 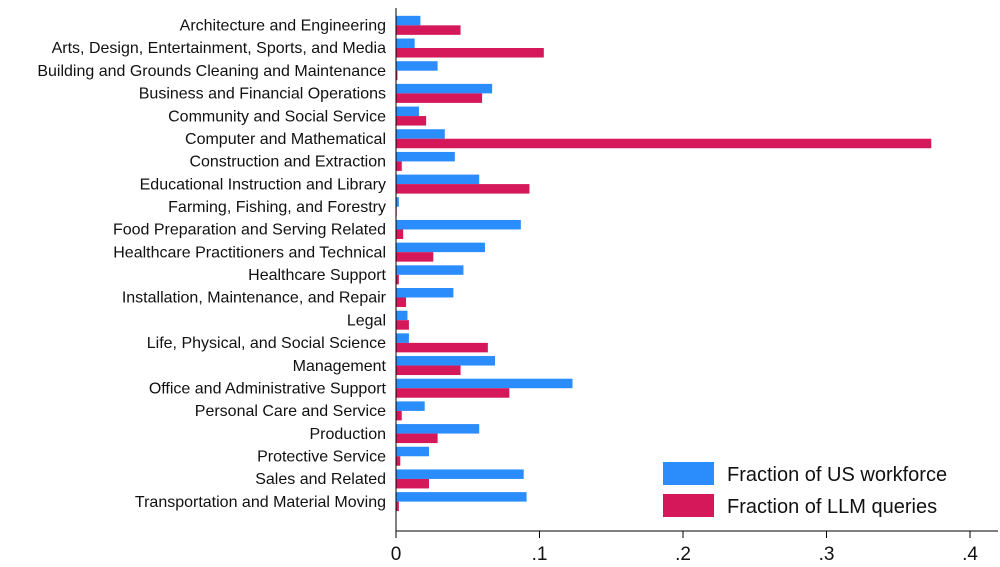 I want to click on category-label: Protective Service, so click(x=321, y=456).